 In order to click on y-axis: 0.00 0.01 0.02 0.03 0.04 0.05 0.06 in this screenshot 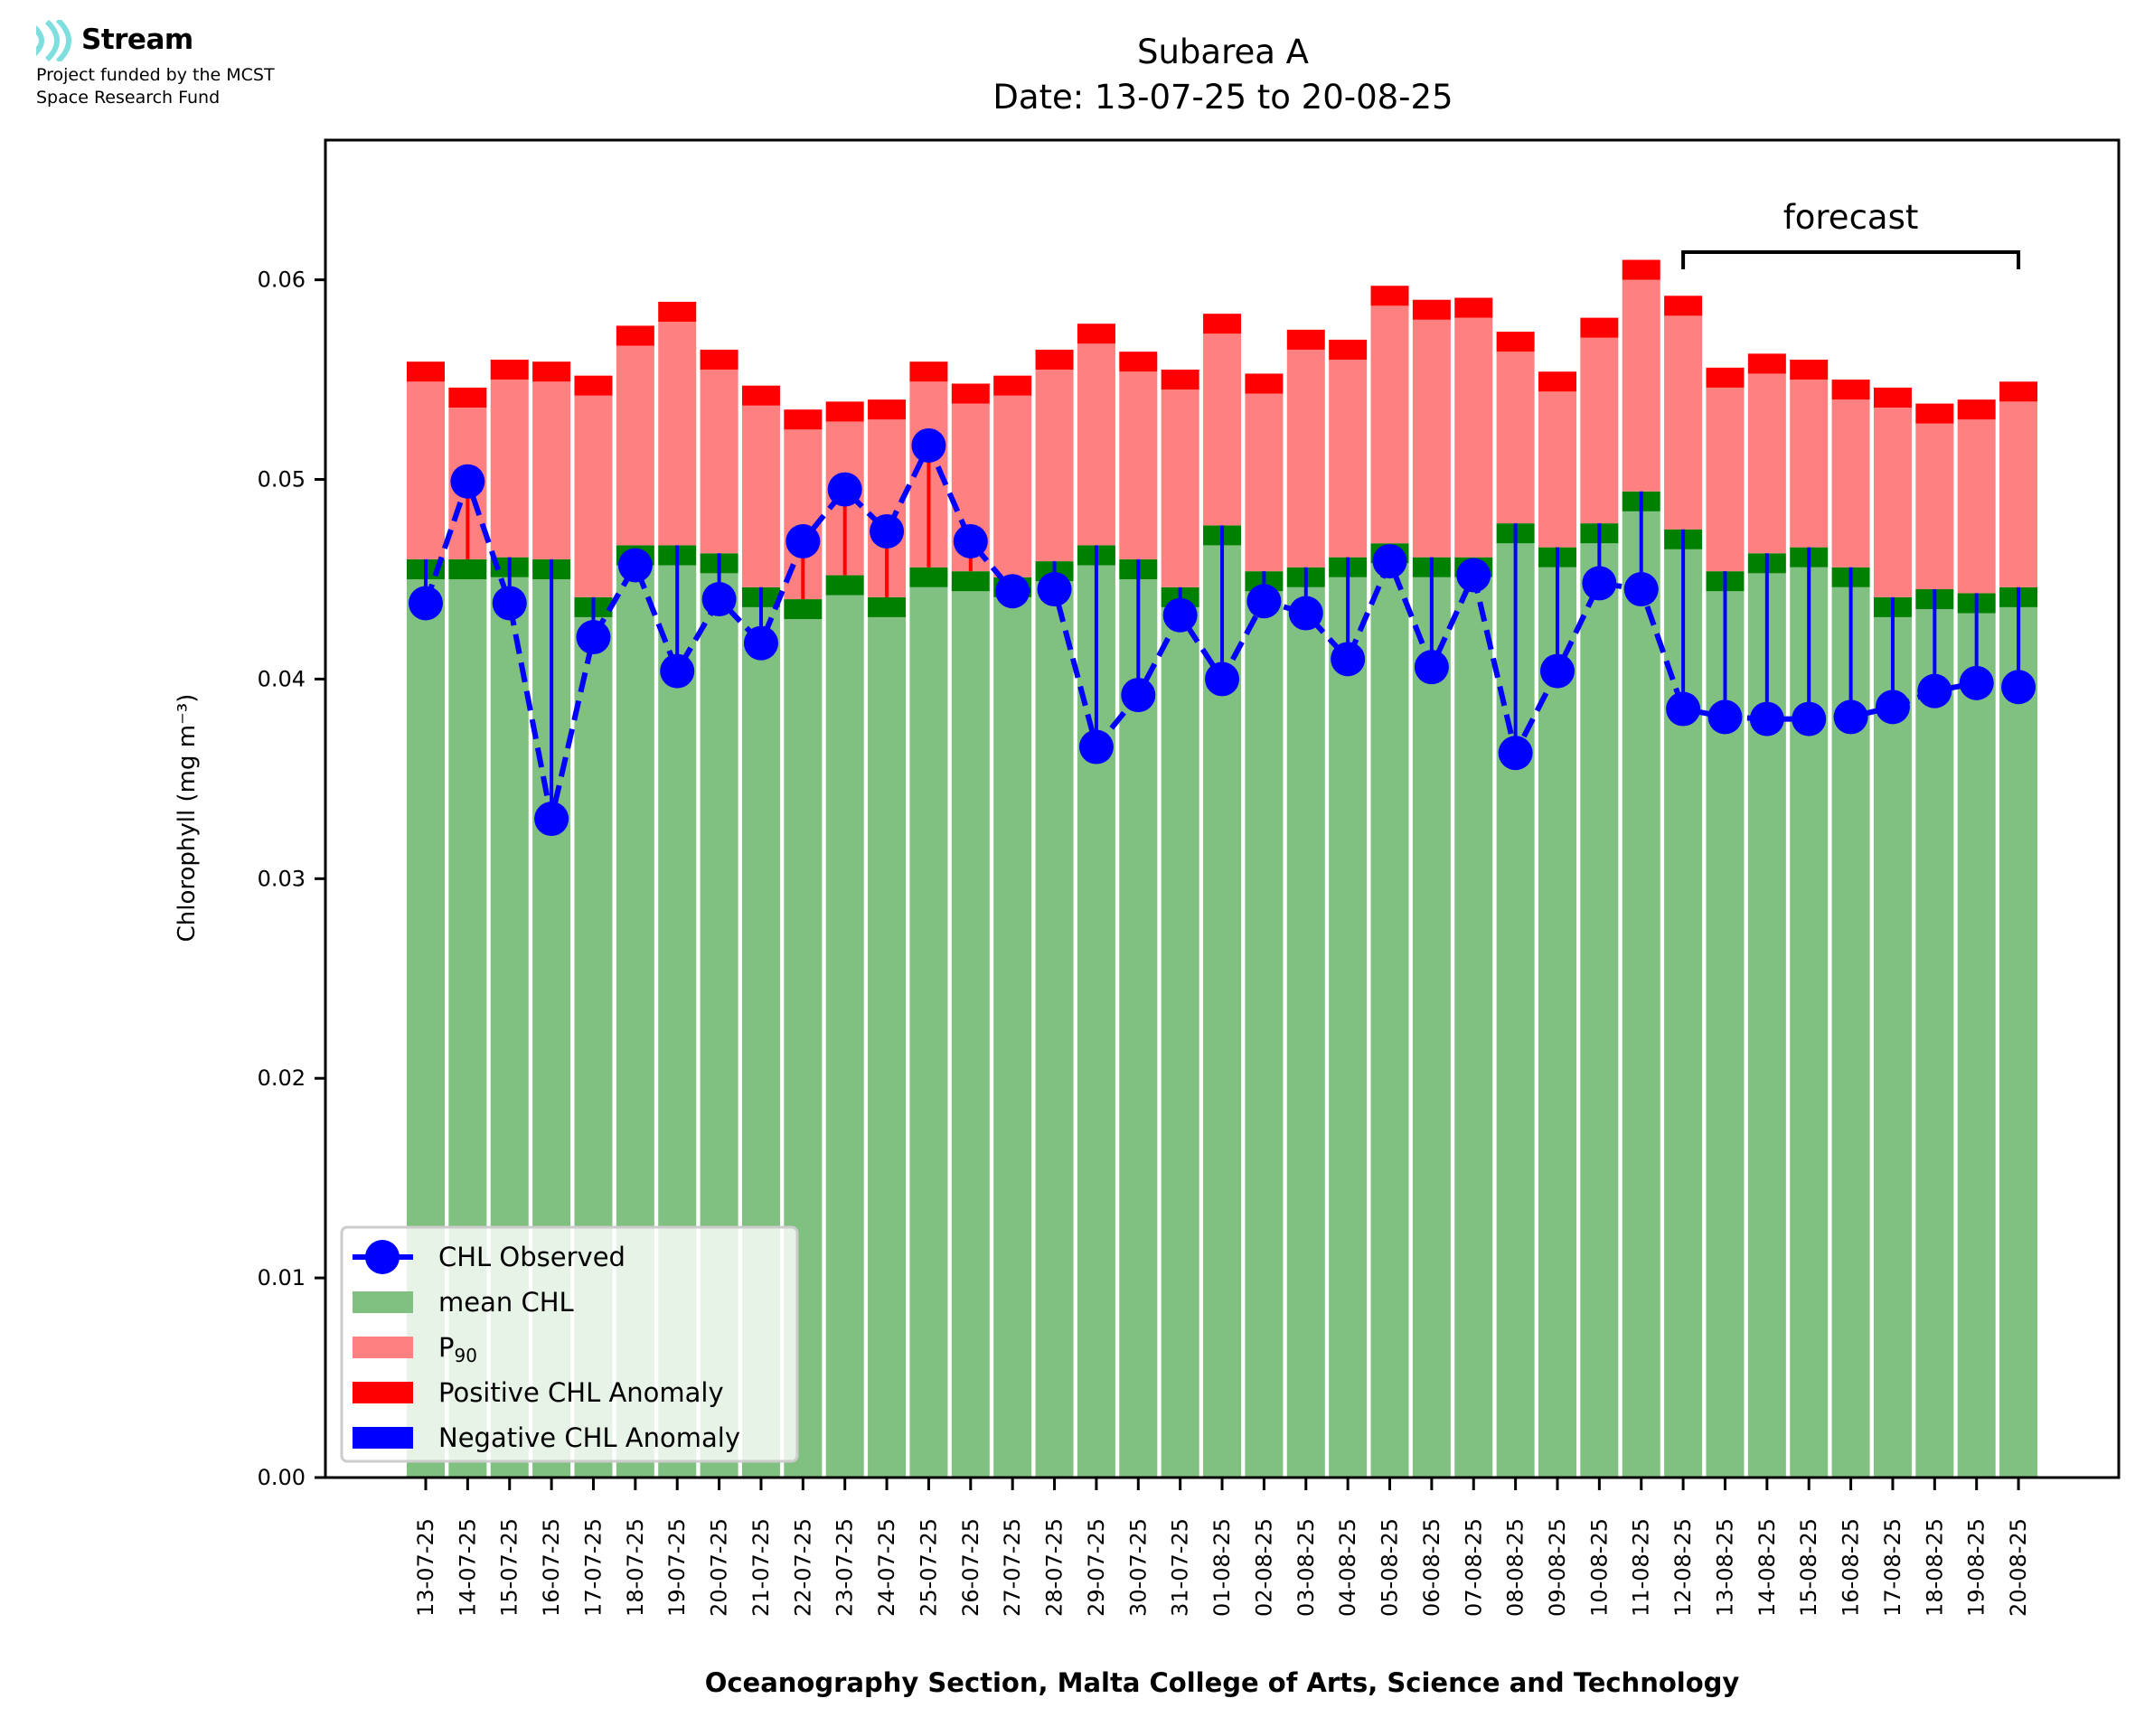, I will do `click(291, 878)`.